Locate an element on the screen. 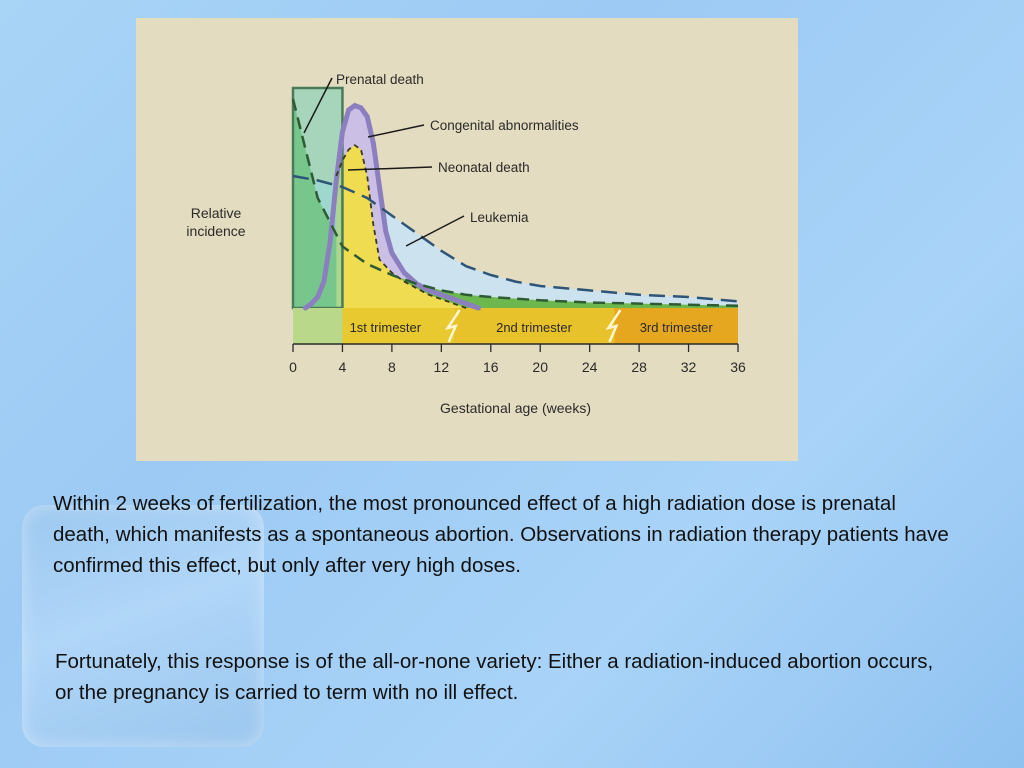  x-tick-label-4: 4 is located at coordinates (343, 367).